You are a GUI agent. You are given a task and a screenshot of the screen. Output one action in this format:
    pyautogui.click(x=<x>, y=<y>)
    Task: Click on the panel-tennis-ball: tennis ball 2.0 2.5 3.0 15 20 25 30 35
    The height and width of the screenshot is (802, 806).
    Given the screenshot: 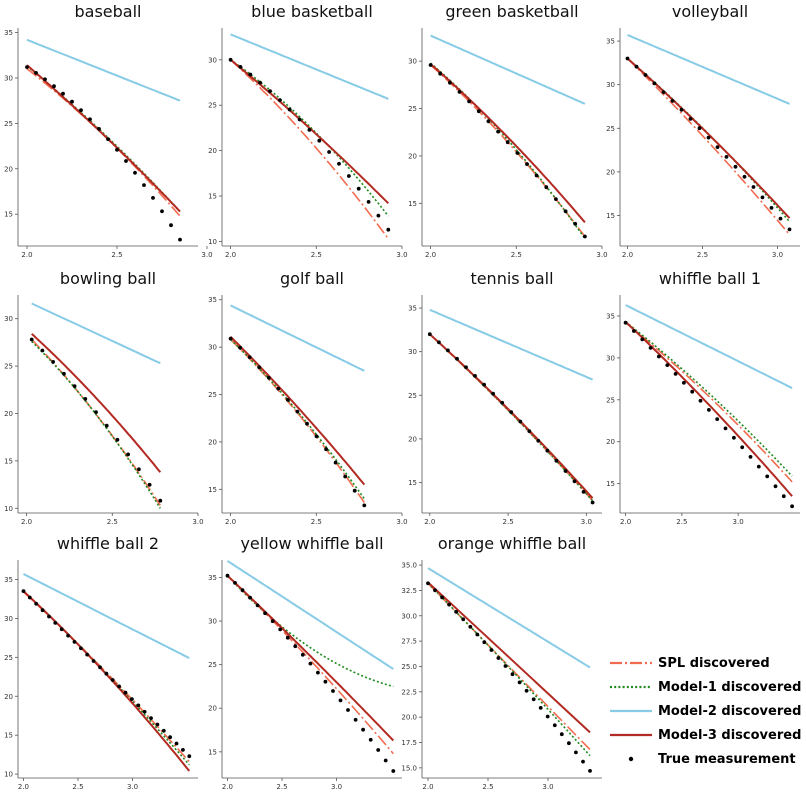 What is the action you would take?
    pyautogui.click(x=505, y=397)
    